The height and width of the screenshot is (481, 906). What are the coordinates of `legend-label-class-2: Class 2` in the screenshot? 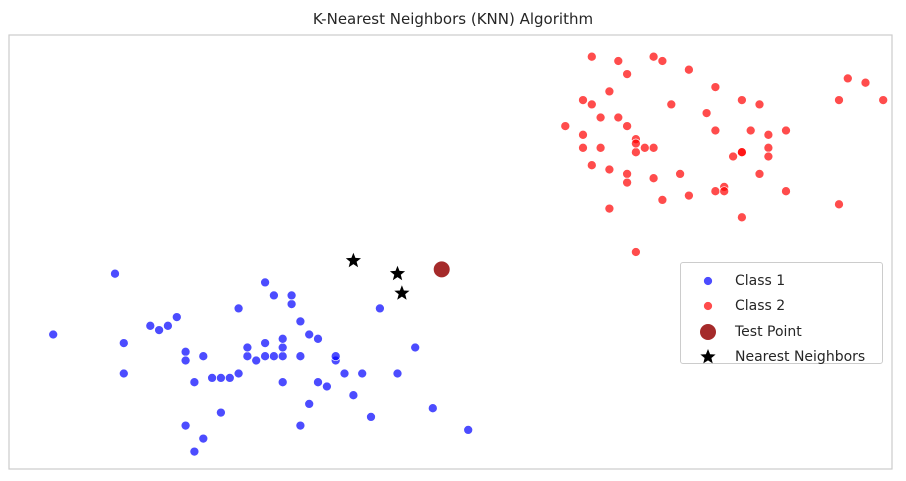 It's located at (760, 306).